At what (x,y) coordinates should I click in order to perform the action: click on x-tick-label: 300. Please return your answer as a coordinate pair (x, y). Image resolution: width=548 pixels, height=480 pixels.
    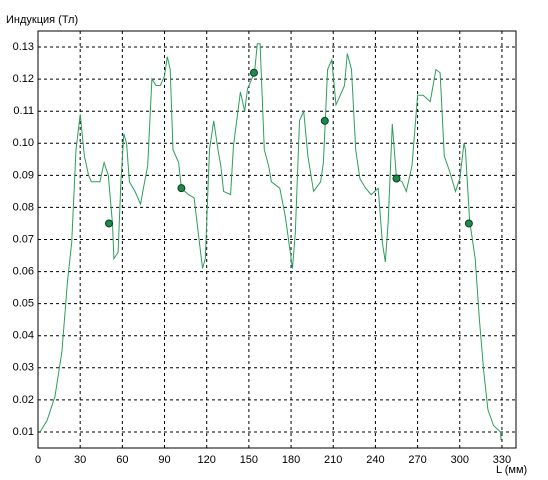
    Looking at the image, I should click on (460, 460).